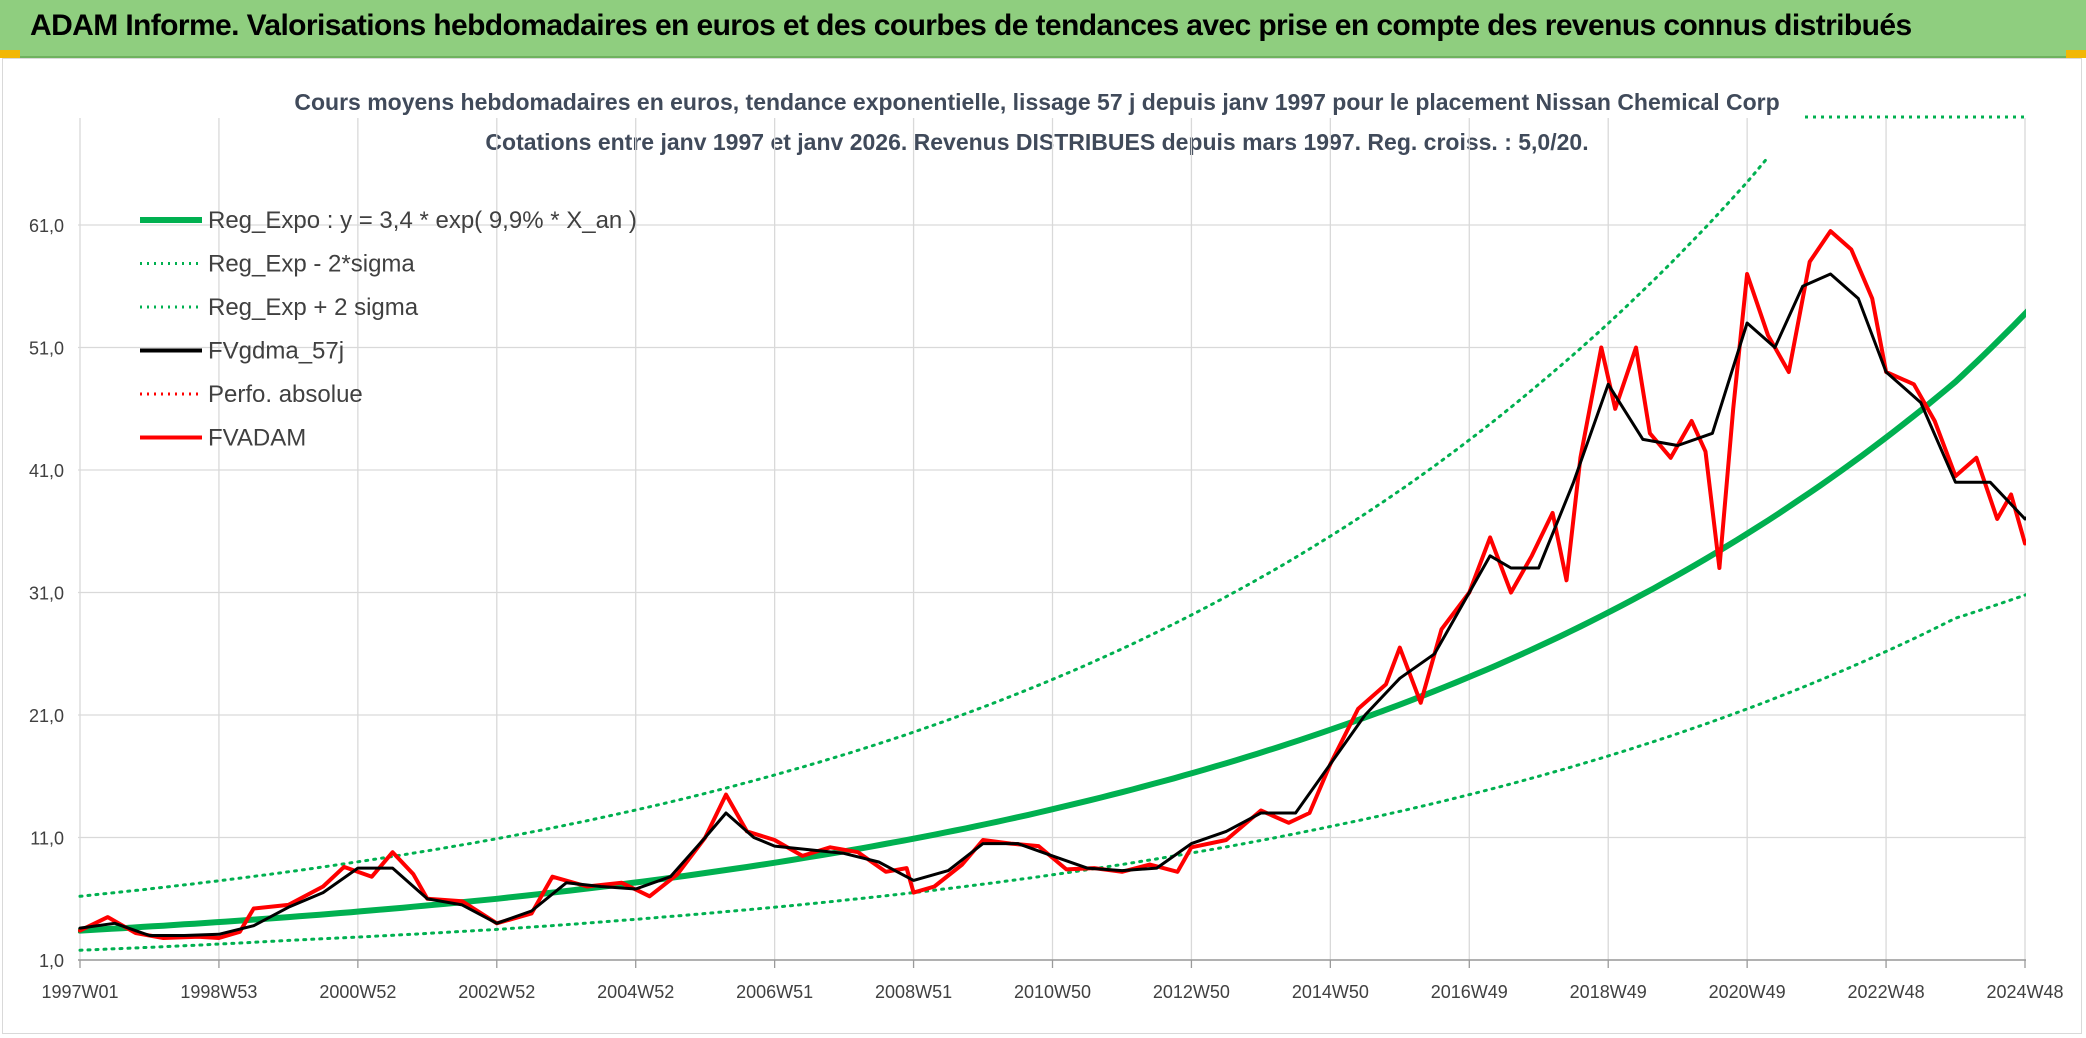 The width and height of the screenshot is (2086, 1038). What do you see at coordinates (47, 839) in the screenshot?
I see `y-tick-label: 11,0` at bounding box center [47, 839].